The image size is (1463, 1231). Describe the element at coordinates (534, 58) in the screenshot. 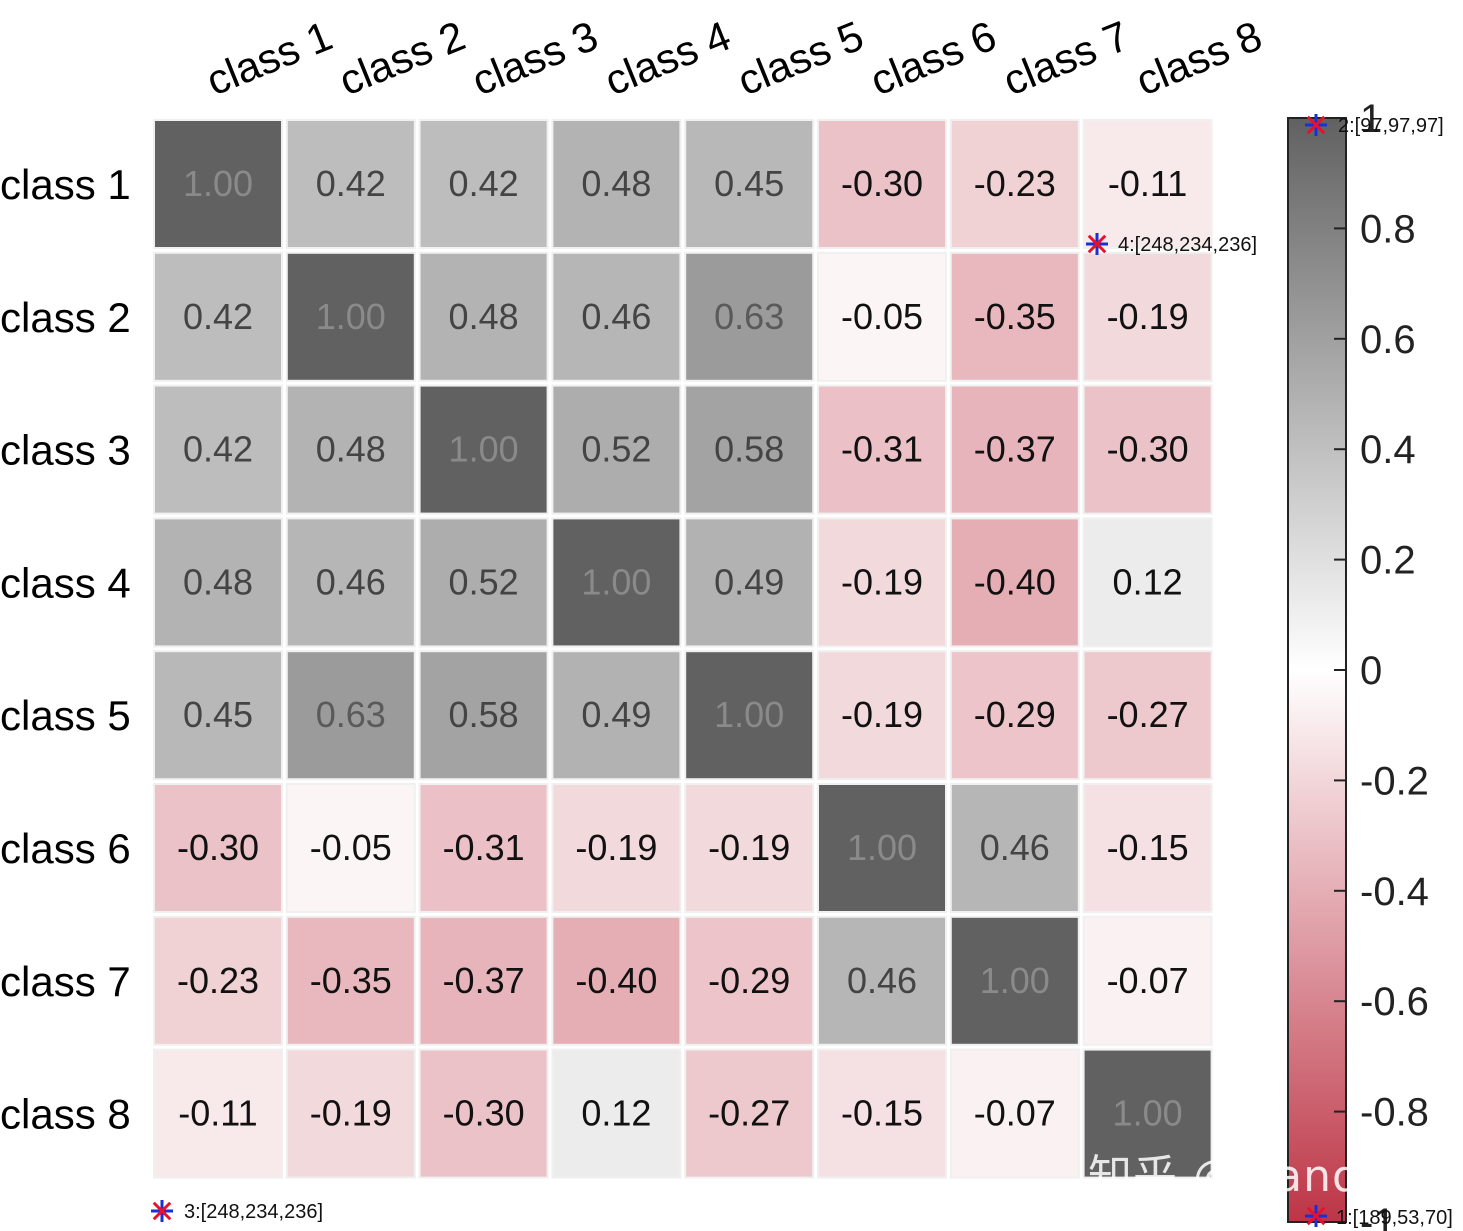

I see `column-label: class 3` at that location.